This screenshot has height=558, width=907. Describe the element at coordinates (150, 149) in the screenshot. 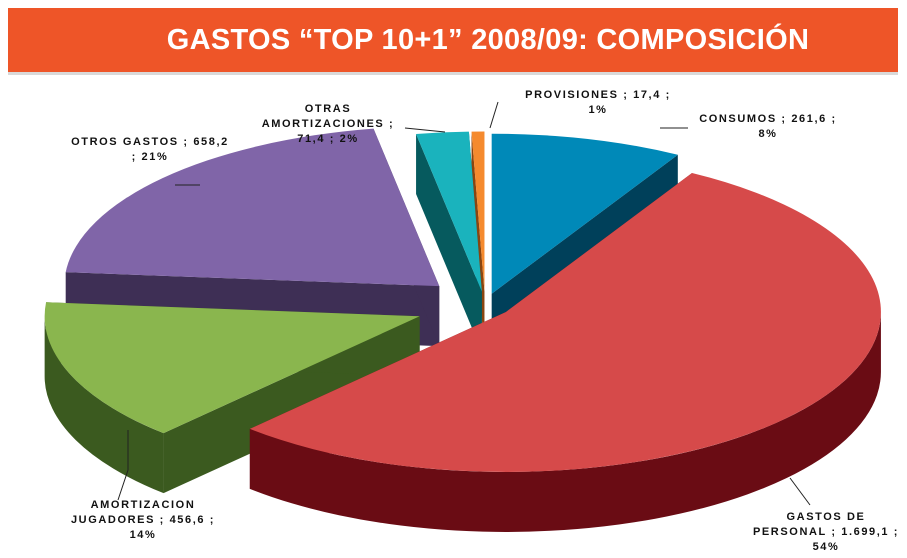

I see `label-otros-gastos: OTROS GASTOS ; 658,2 ; 21%` at that location.